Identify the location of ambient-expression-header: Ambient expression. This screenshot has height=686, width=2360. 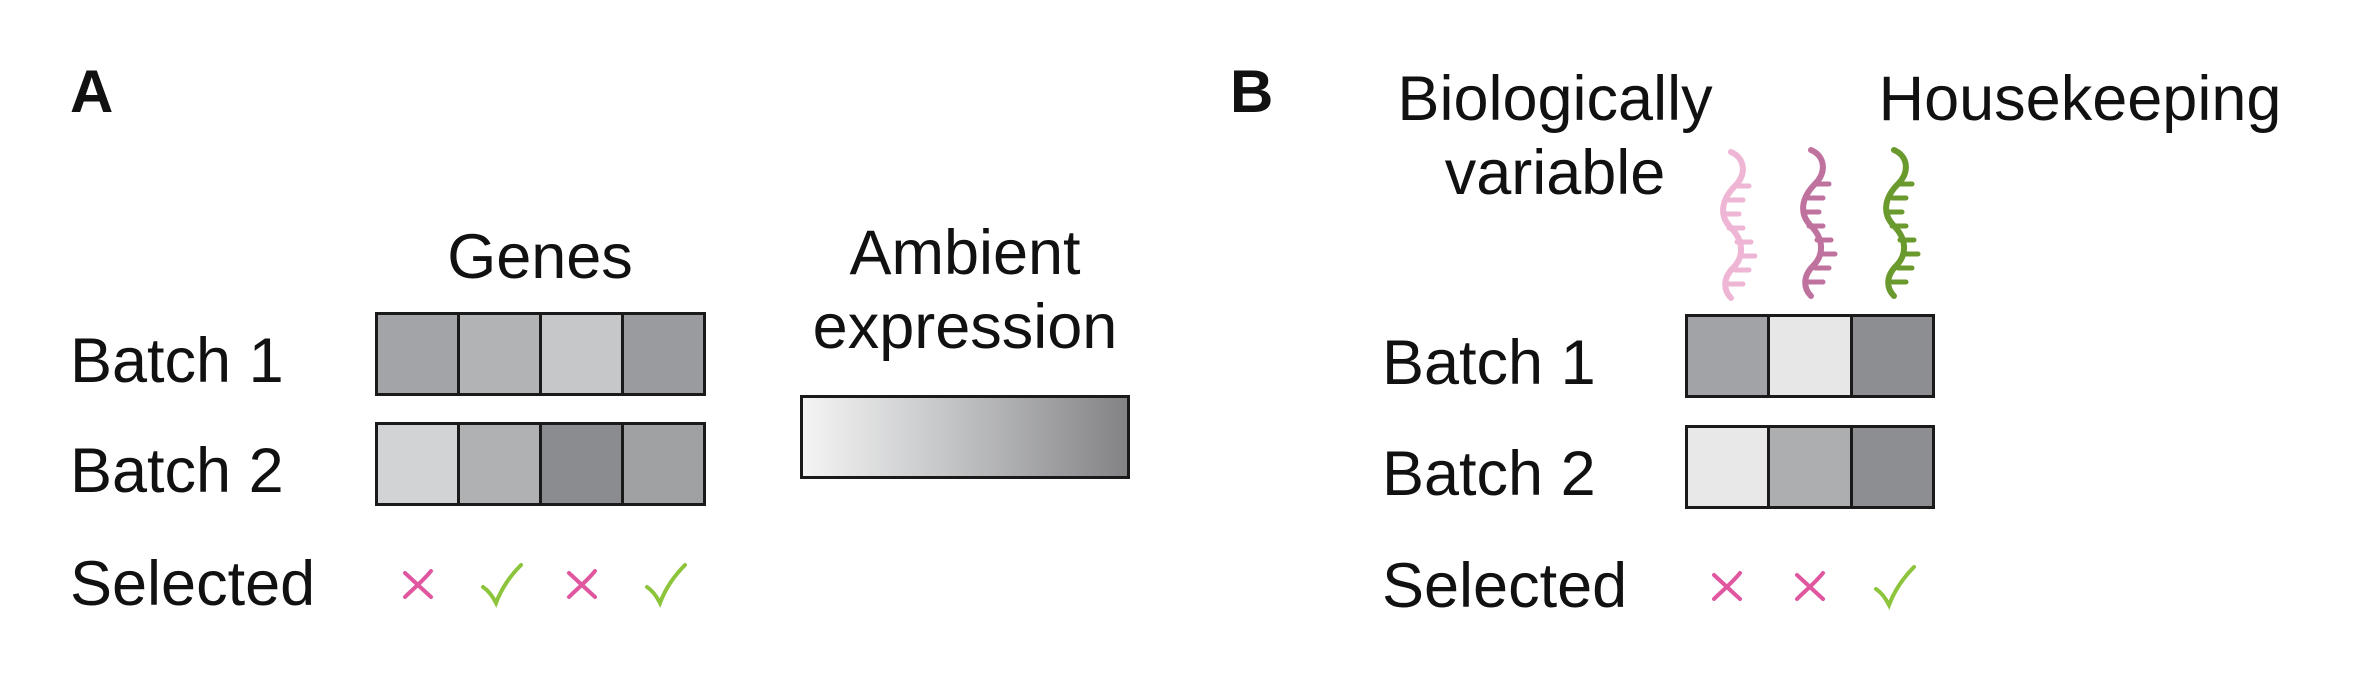
(965, 290).